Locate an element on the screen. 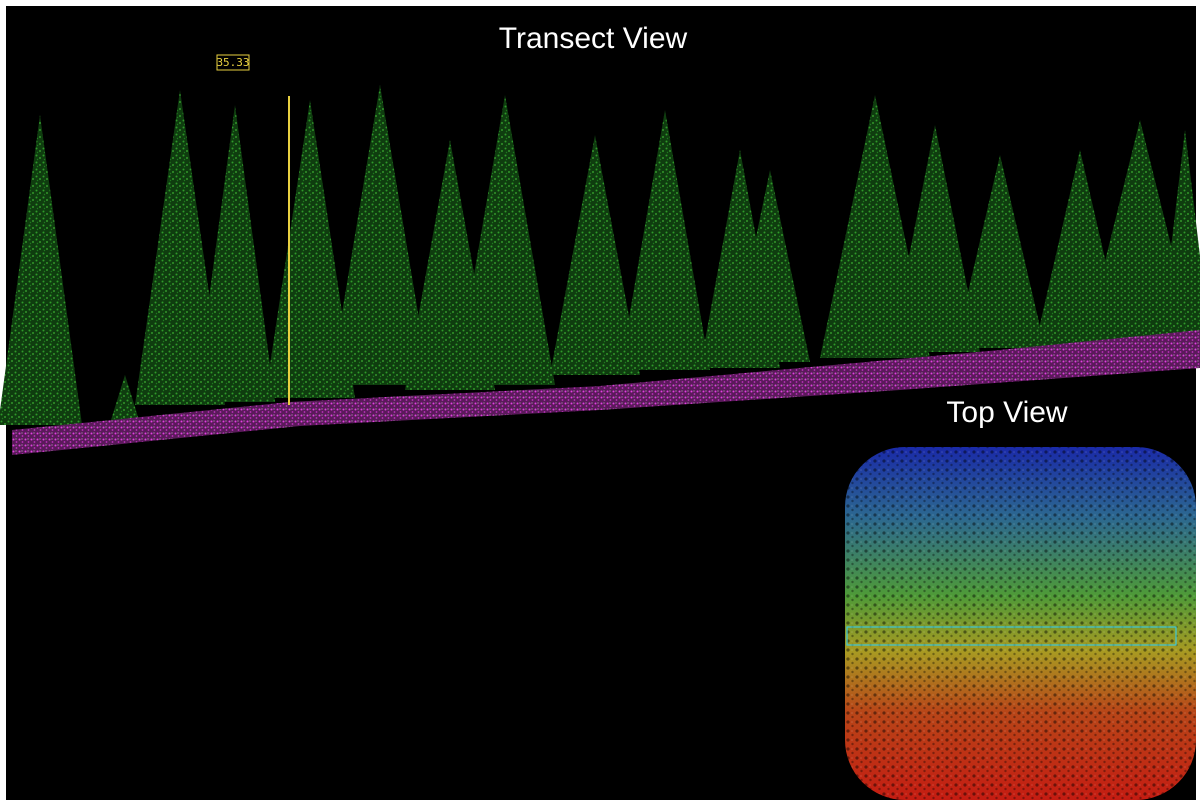 This screenshot has width=1200, height=804. top-view-title: Top View is located at coordinates (1007, 412).